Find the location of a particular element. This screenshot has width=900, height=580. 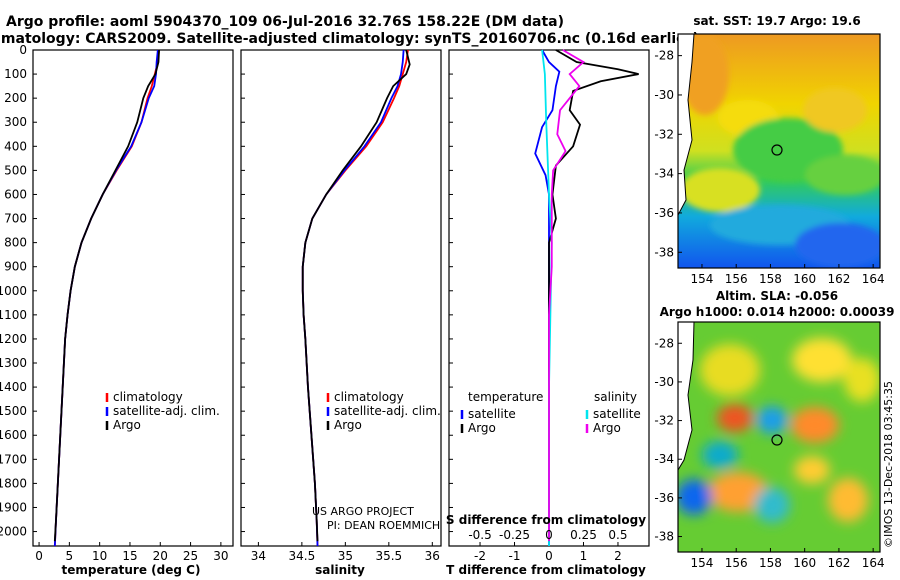

x-tick-label: 10 is located at coordinates (99, 556).